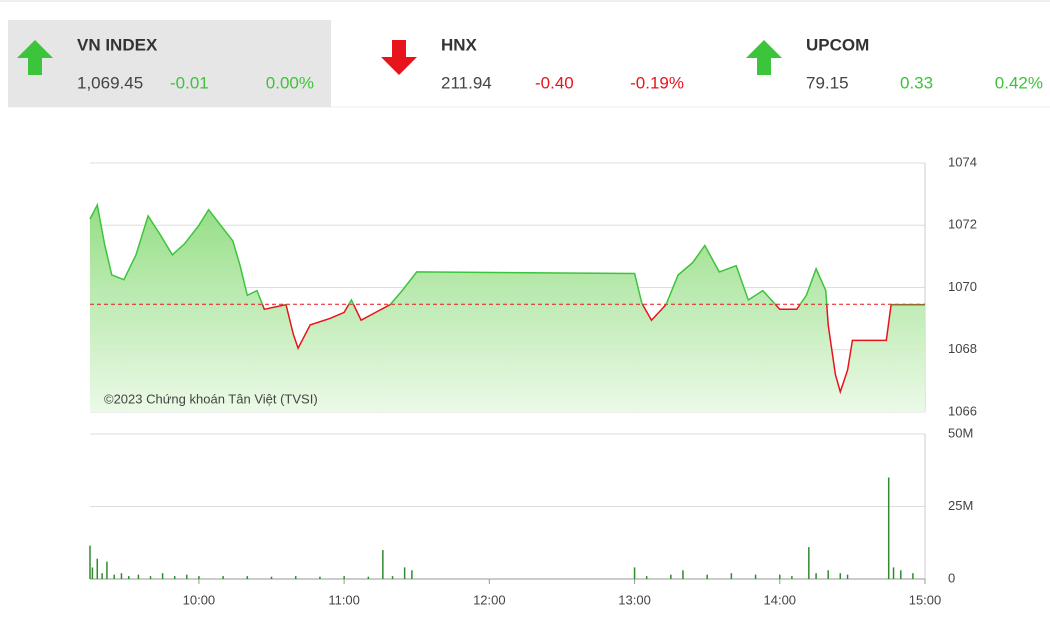 The width and height of the screenshot is (1050, 635). What do you see at coordinates (290, 82) in the screenshot?
I see `index-percent: 0.00%` at bounding box center [290, 82].